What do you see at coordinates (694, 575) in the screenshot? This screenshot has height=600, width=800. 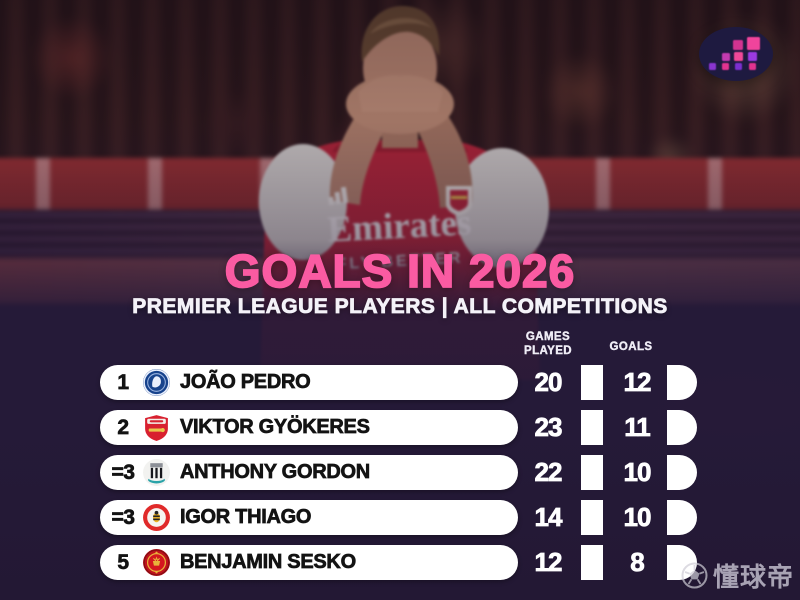 I see `football-icon` at bounding box center [694, 575].